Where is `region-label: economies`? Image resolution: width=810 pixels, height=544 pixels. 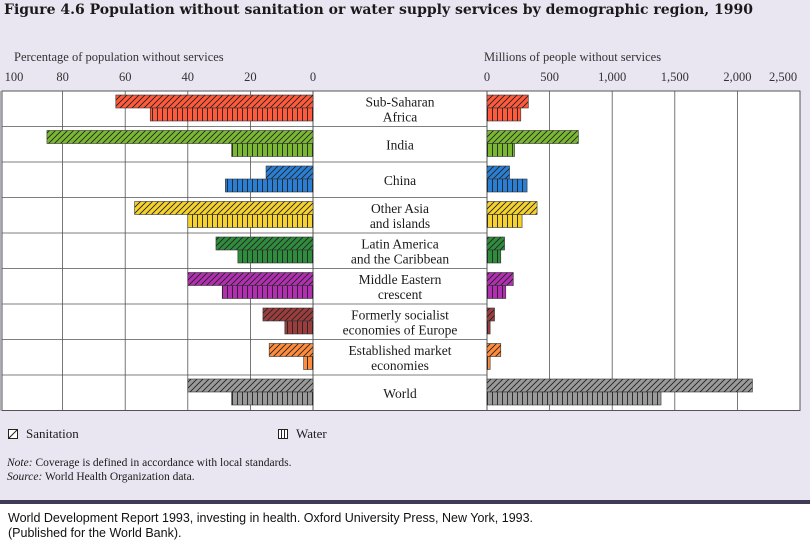
region-label: economies is located at coordinates (400, 365).